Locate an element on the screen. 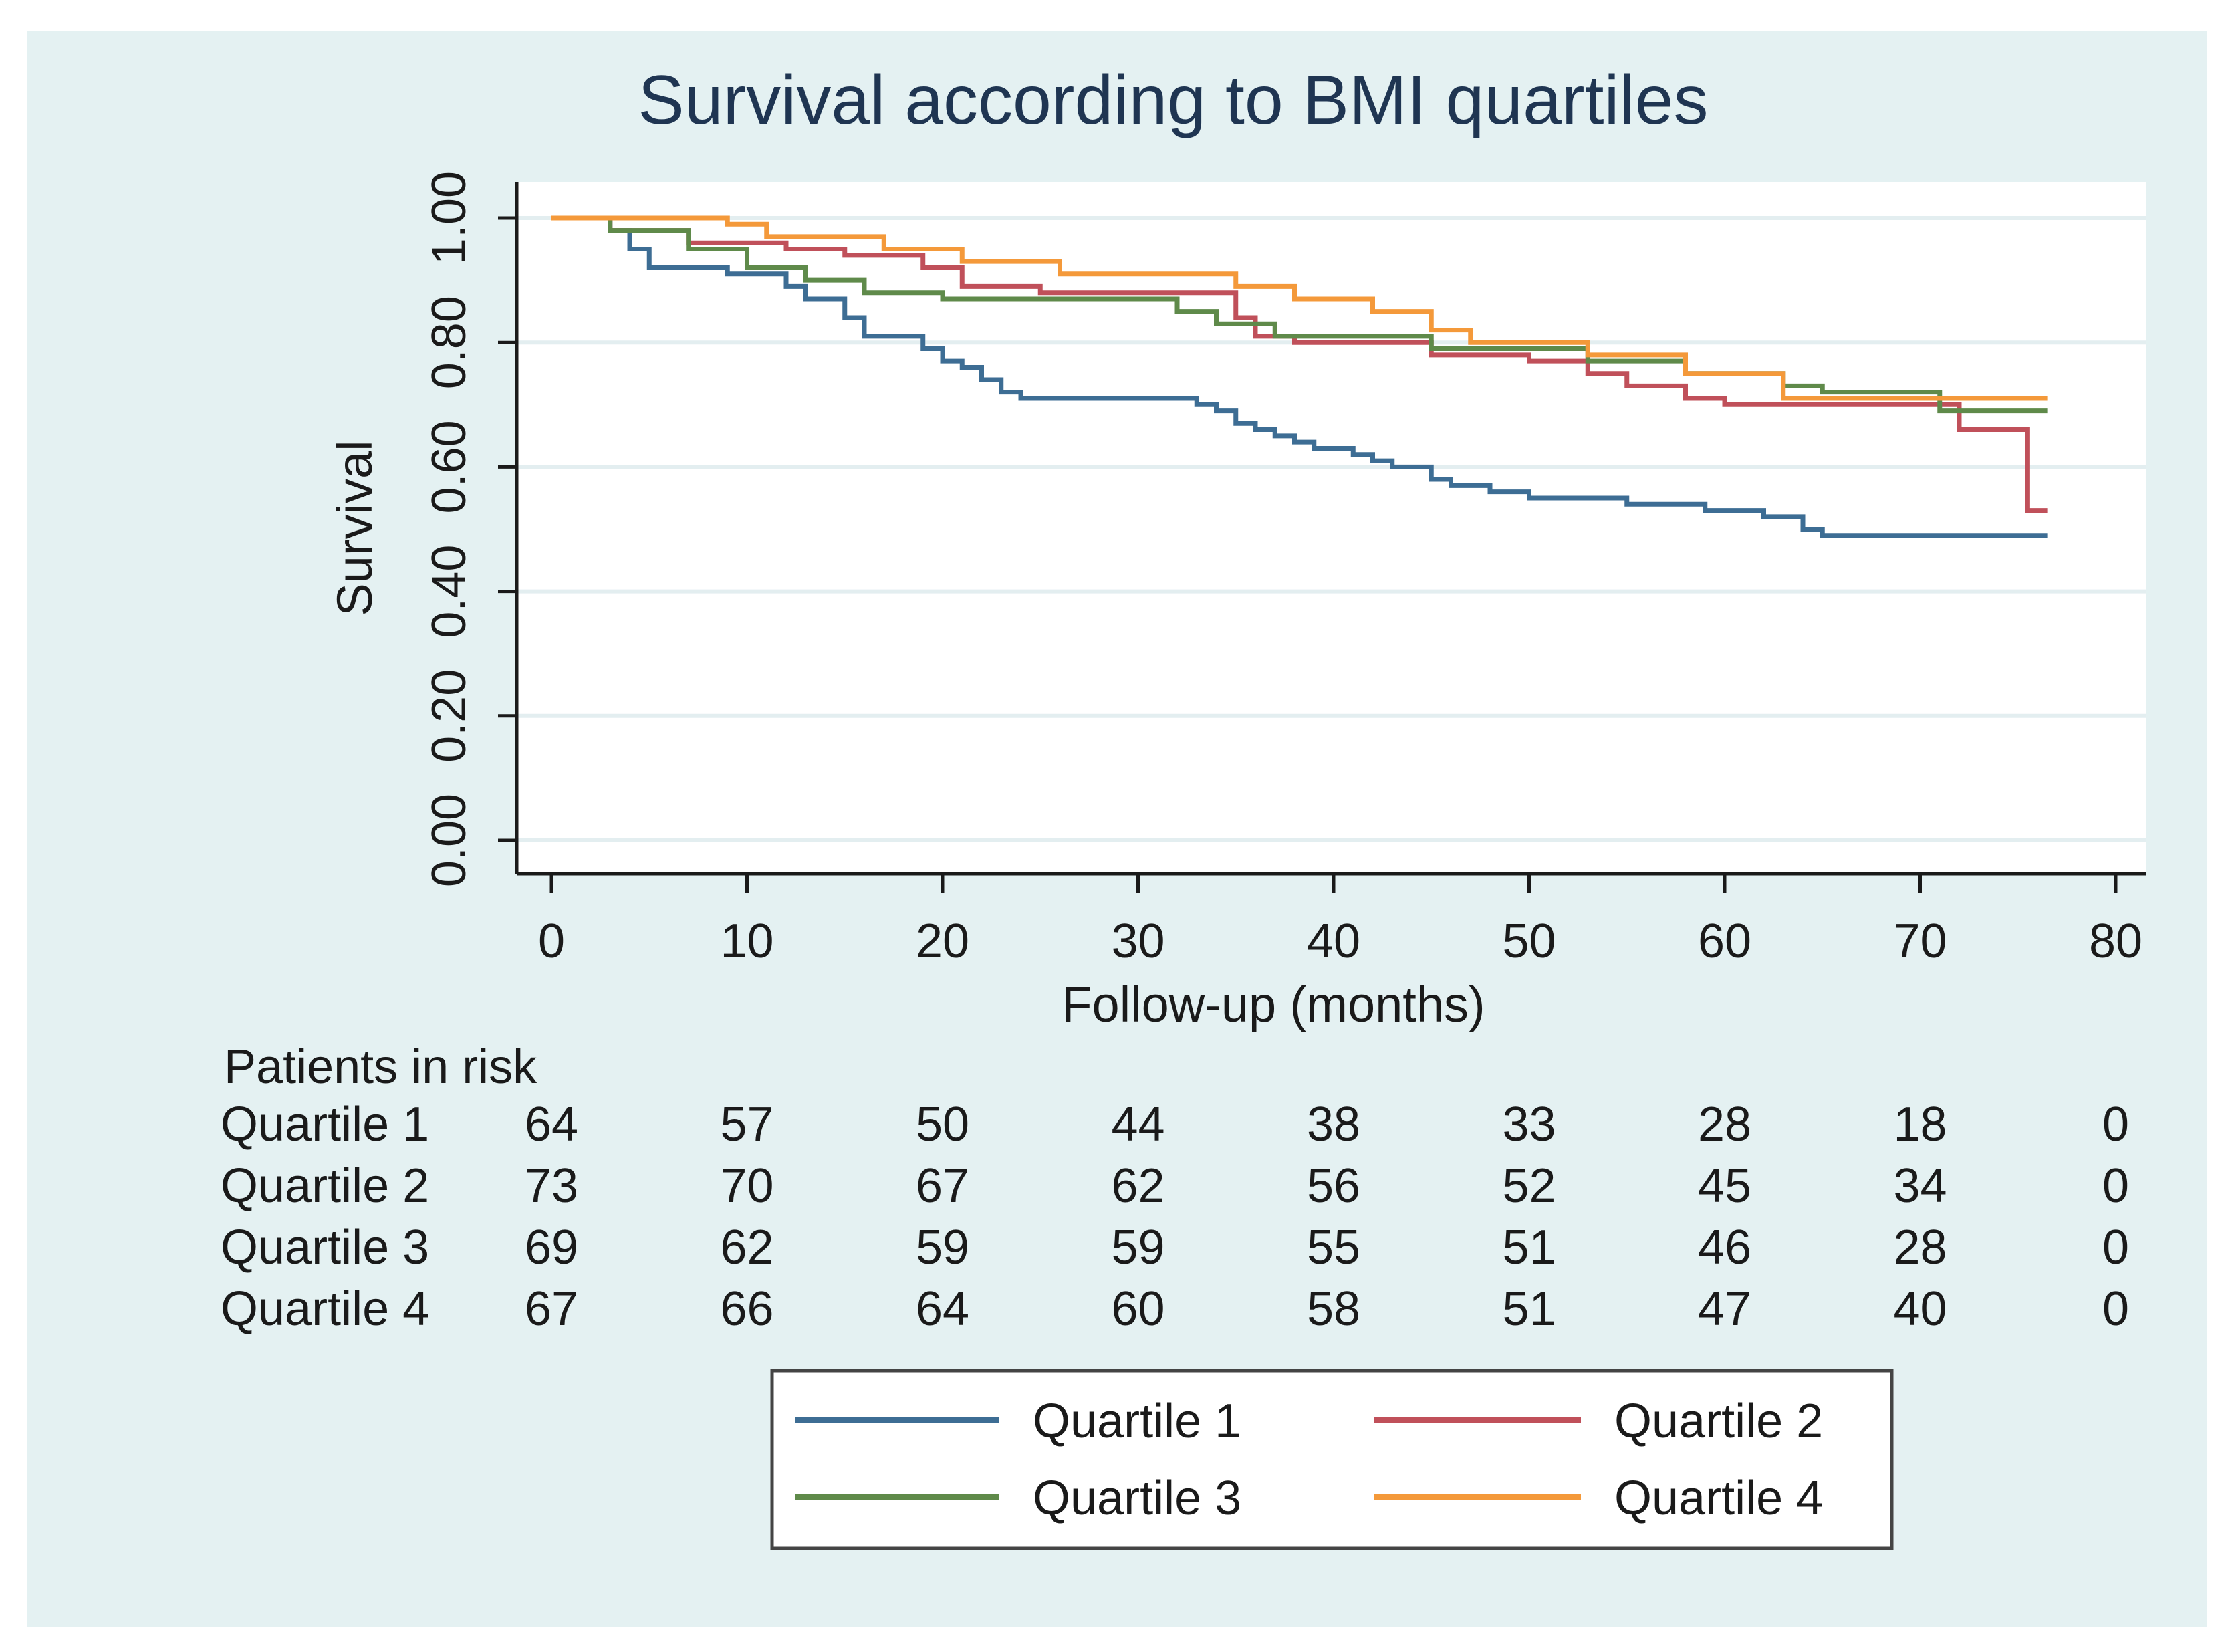  y-tick-label: 0.40 is located at coordinates (449, 591).